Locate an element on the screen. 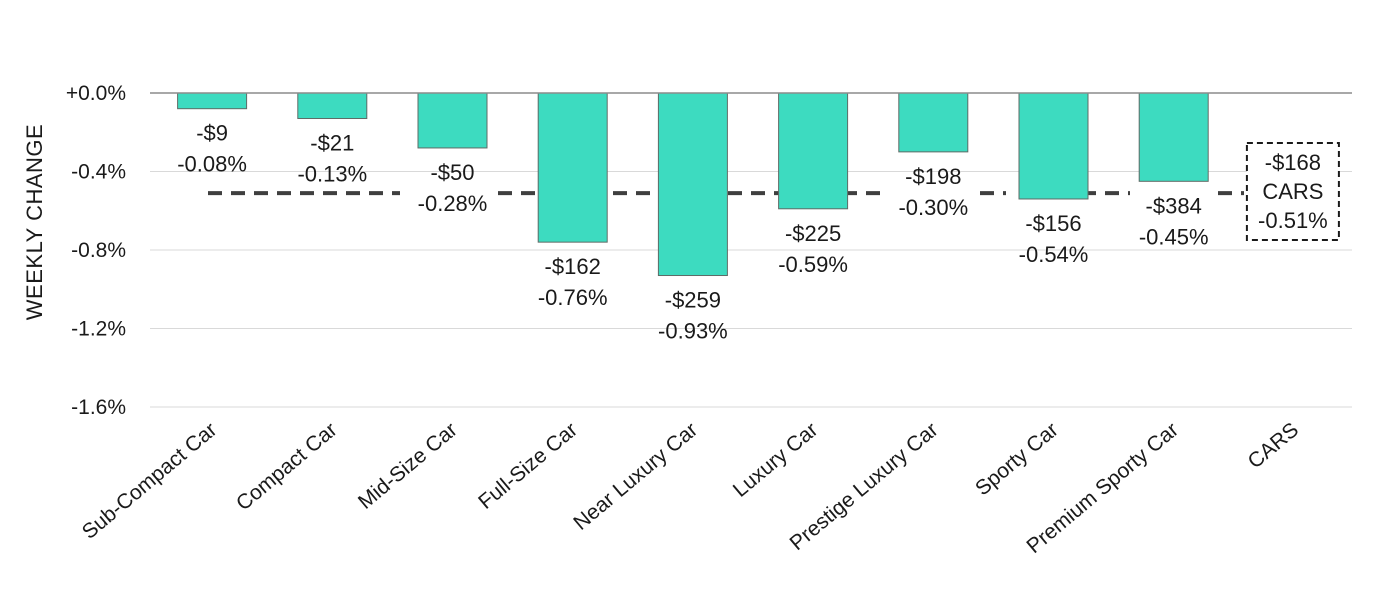 This screenshot has height=605, width=1400. y-axis-title: WEEKLY CHANGE is located at coordinates (34, 222).